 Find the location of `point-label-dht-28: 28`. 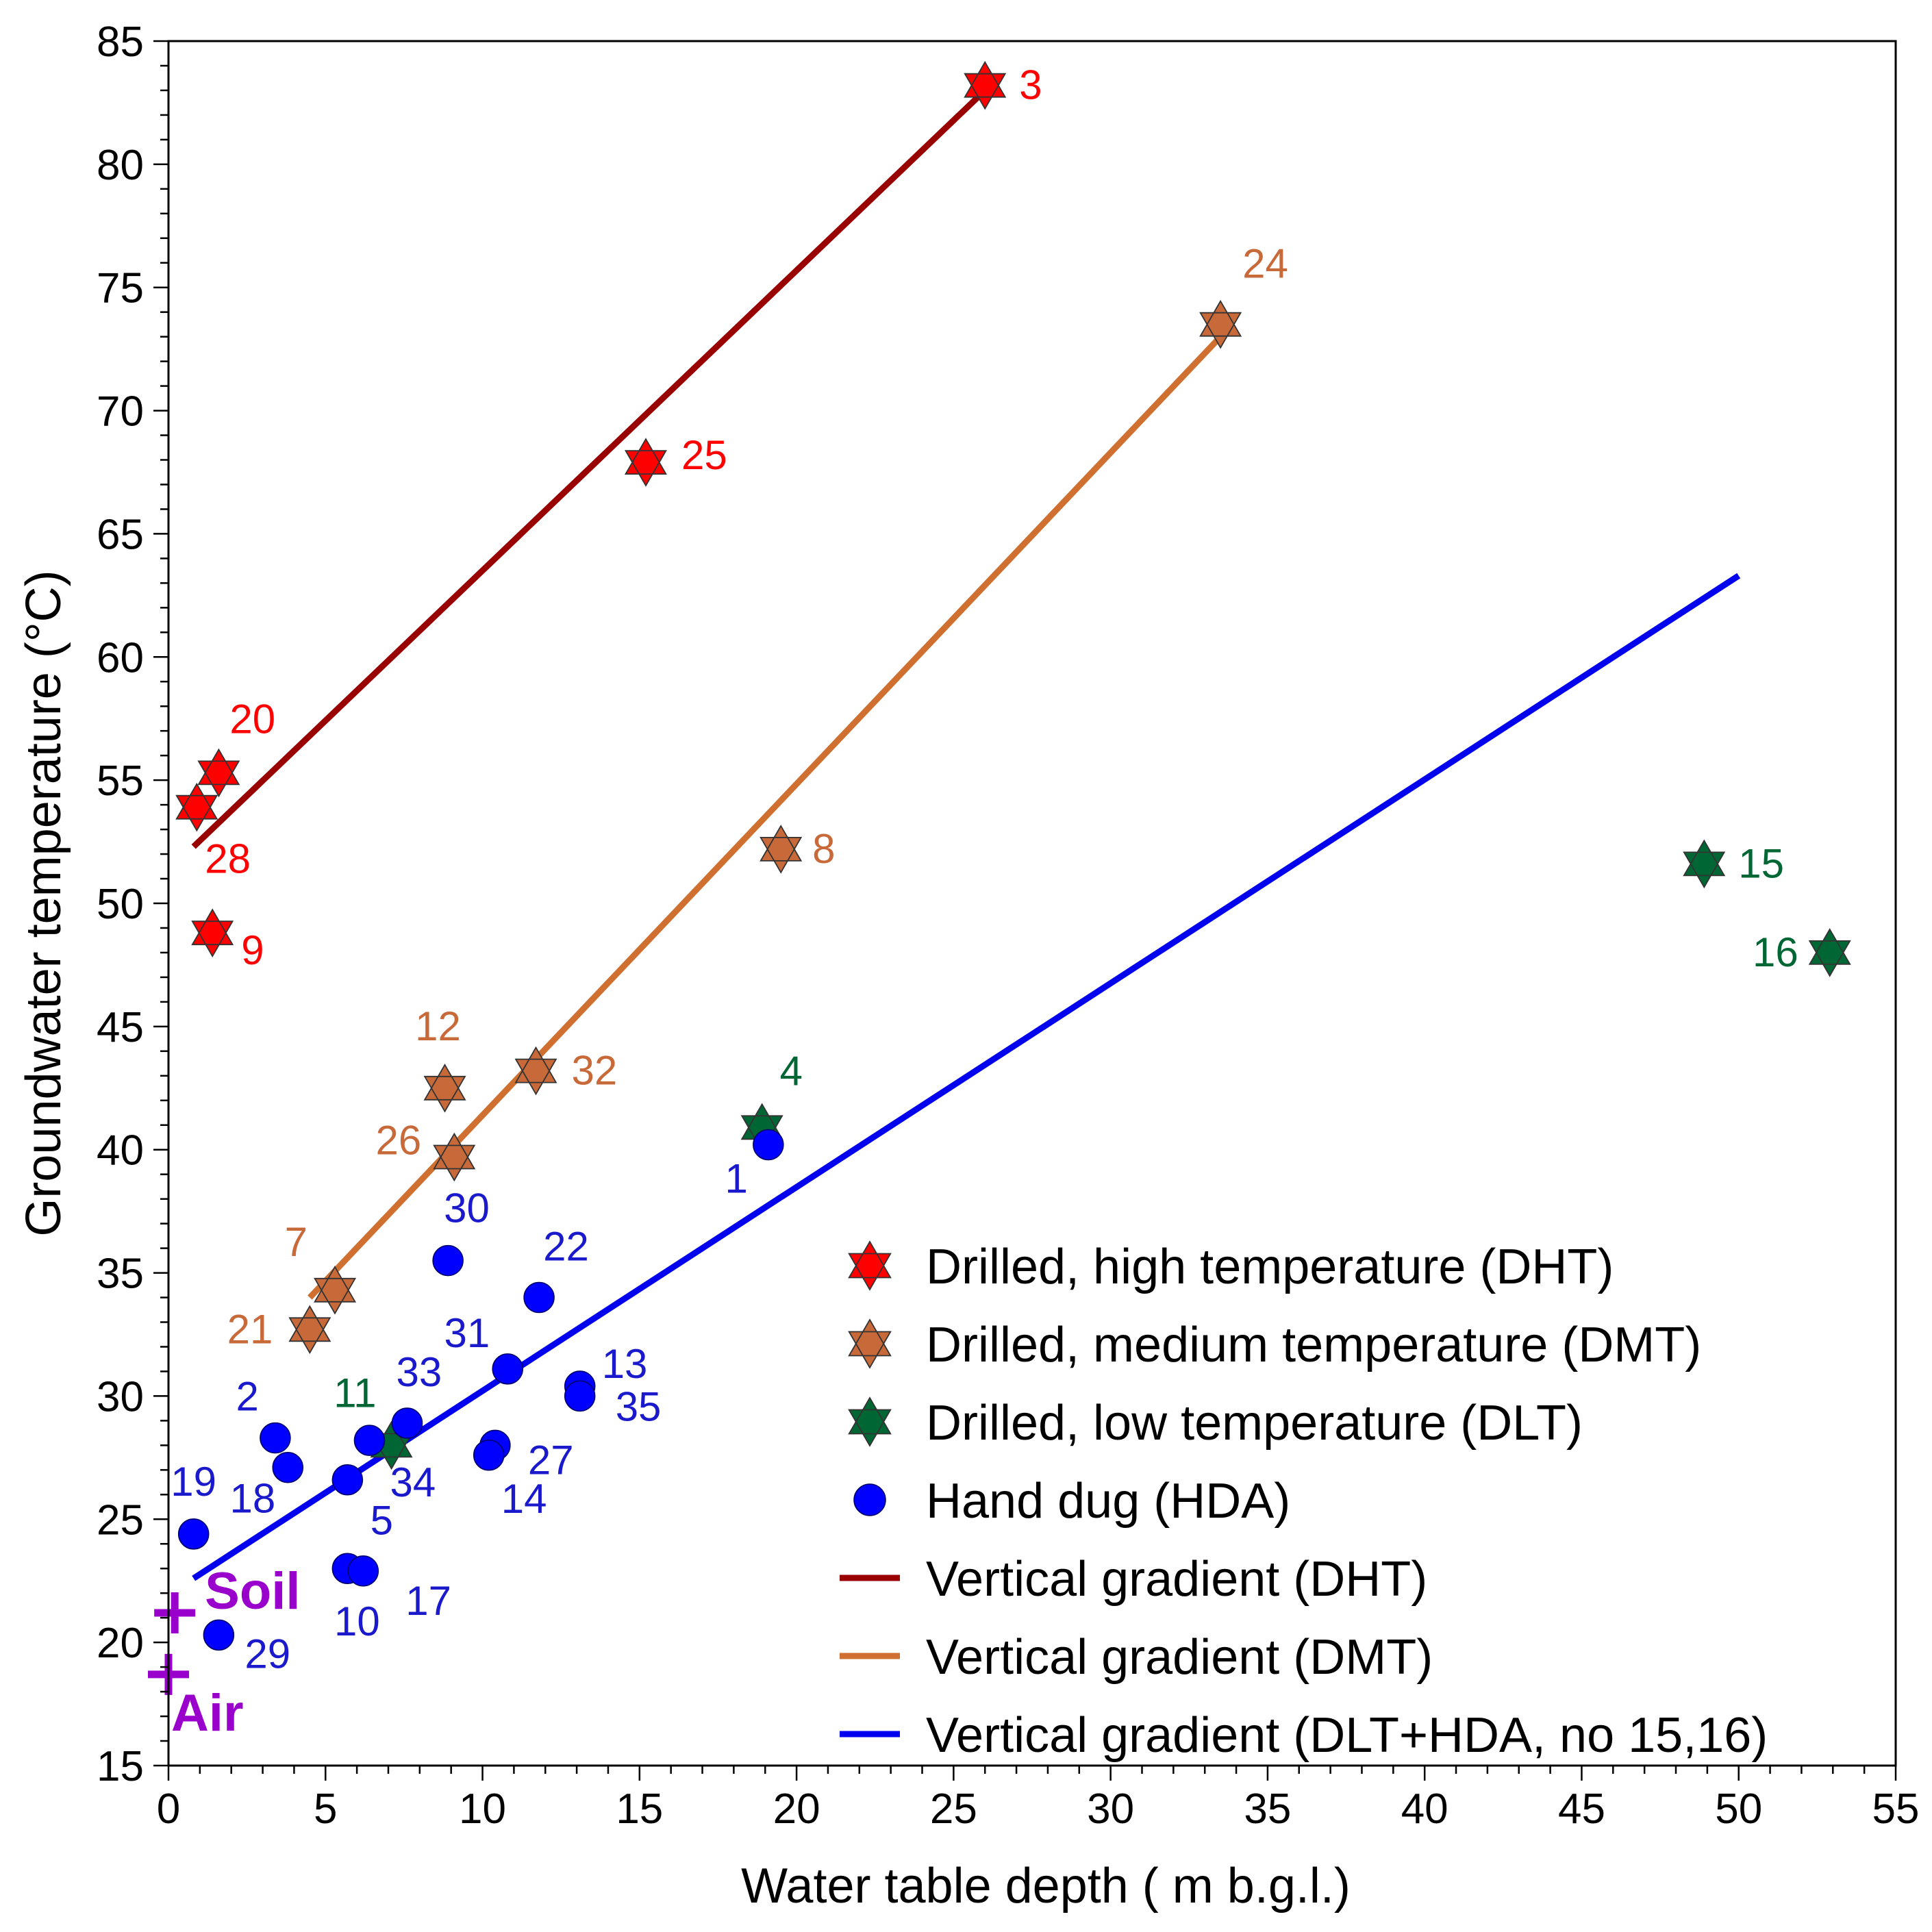

point-label-dht-28: 28 is located at coordinates (228, 859).